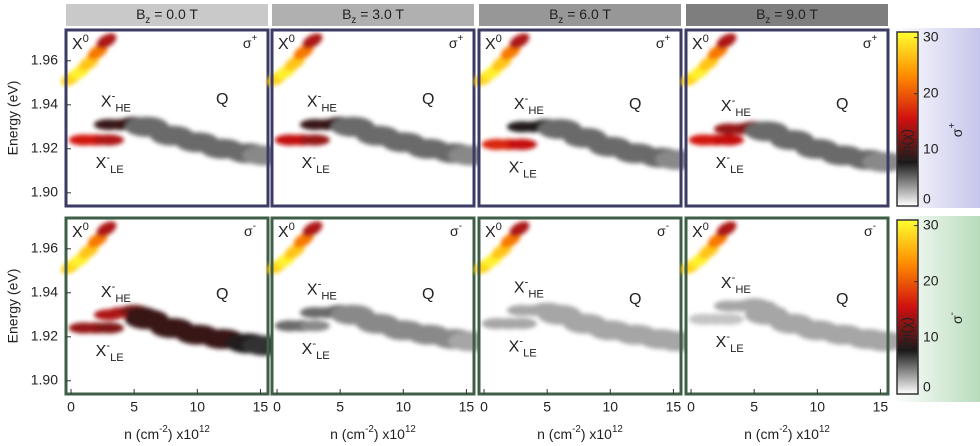  I want to click on column-title-part: = 3.0 T, so click(380, 14).